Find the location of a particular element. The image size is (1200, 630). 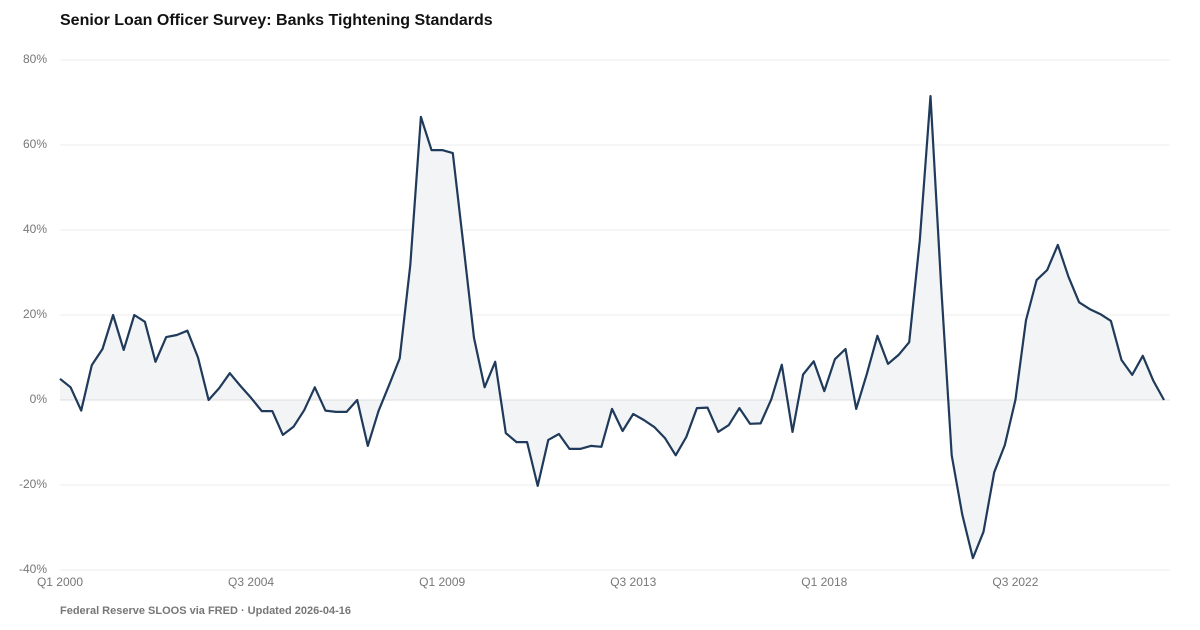

x-tick-label: Q1 2009 is located at coordinates (442, 582).